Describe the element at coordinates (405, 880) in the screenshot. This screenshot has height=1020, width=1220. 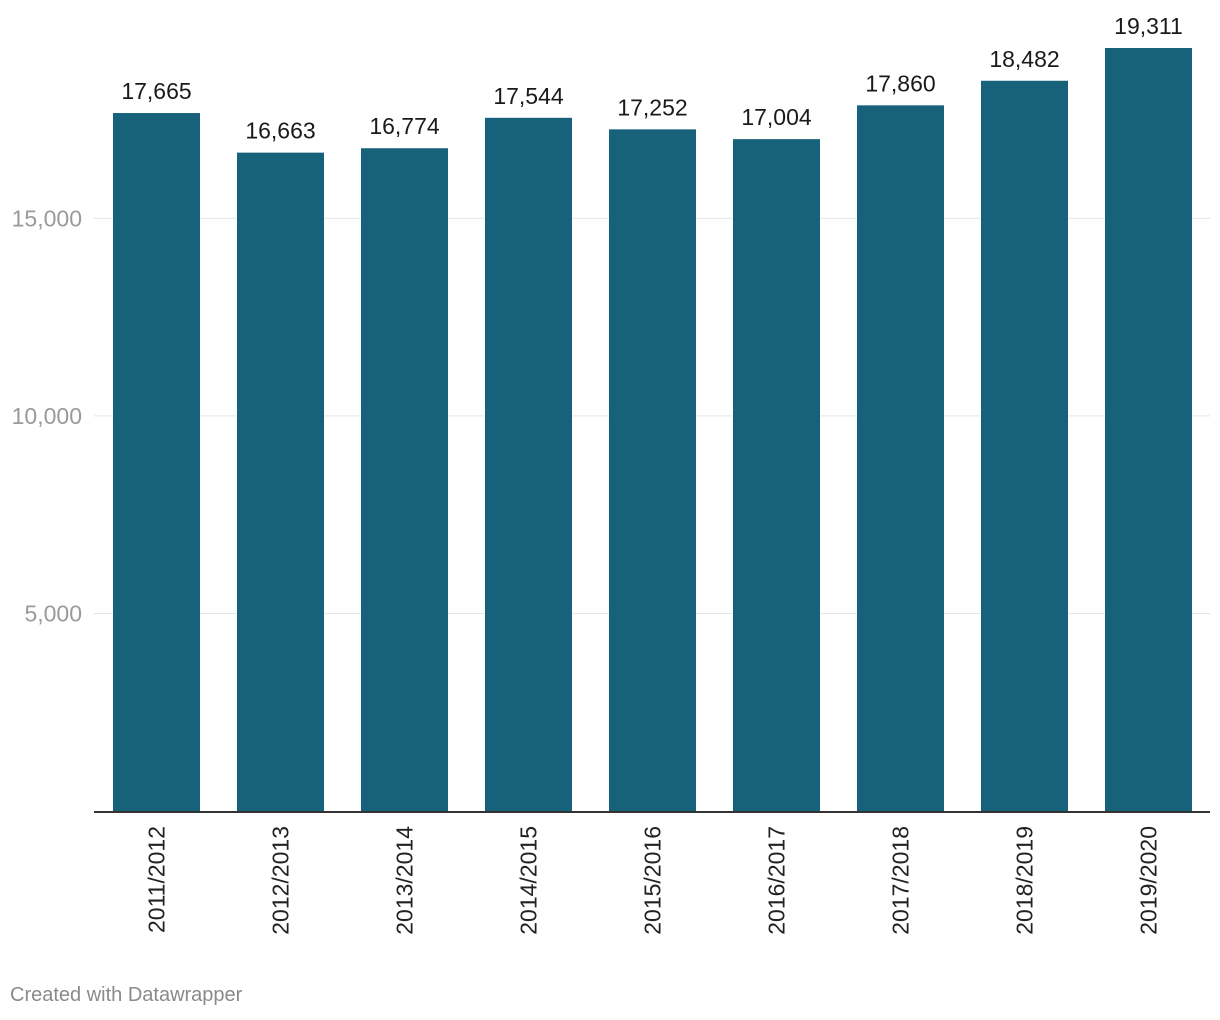
I see `x-tick-label: 2013/2014` at that location.